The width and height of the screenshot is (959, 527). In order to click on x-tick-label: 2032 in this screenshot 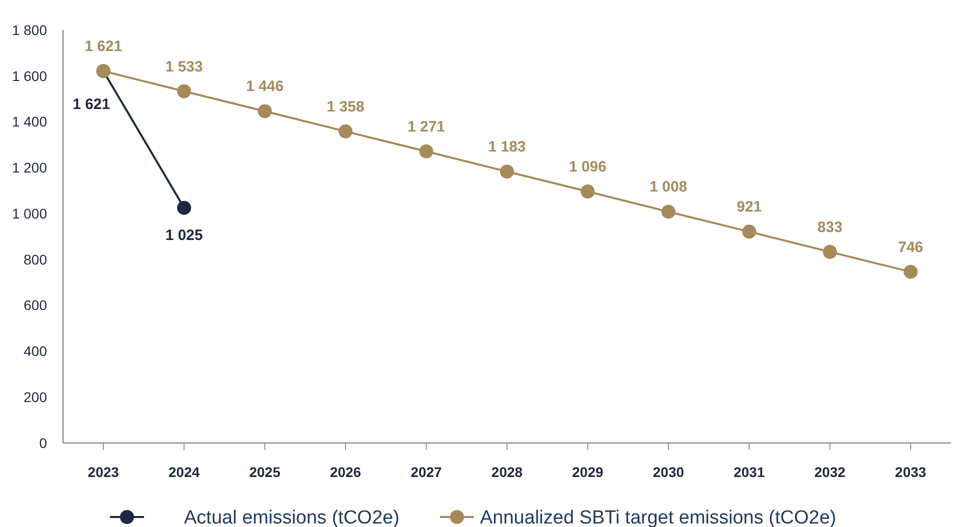, I will do `click(830, 472)`.